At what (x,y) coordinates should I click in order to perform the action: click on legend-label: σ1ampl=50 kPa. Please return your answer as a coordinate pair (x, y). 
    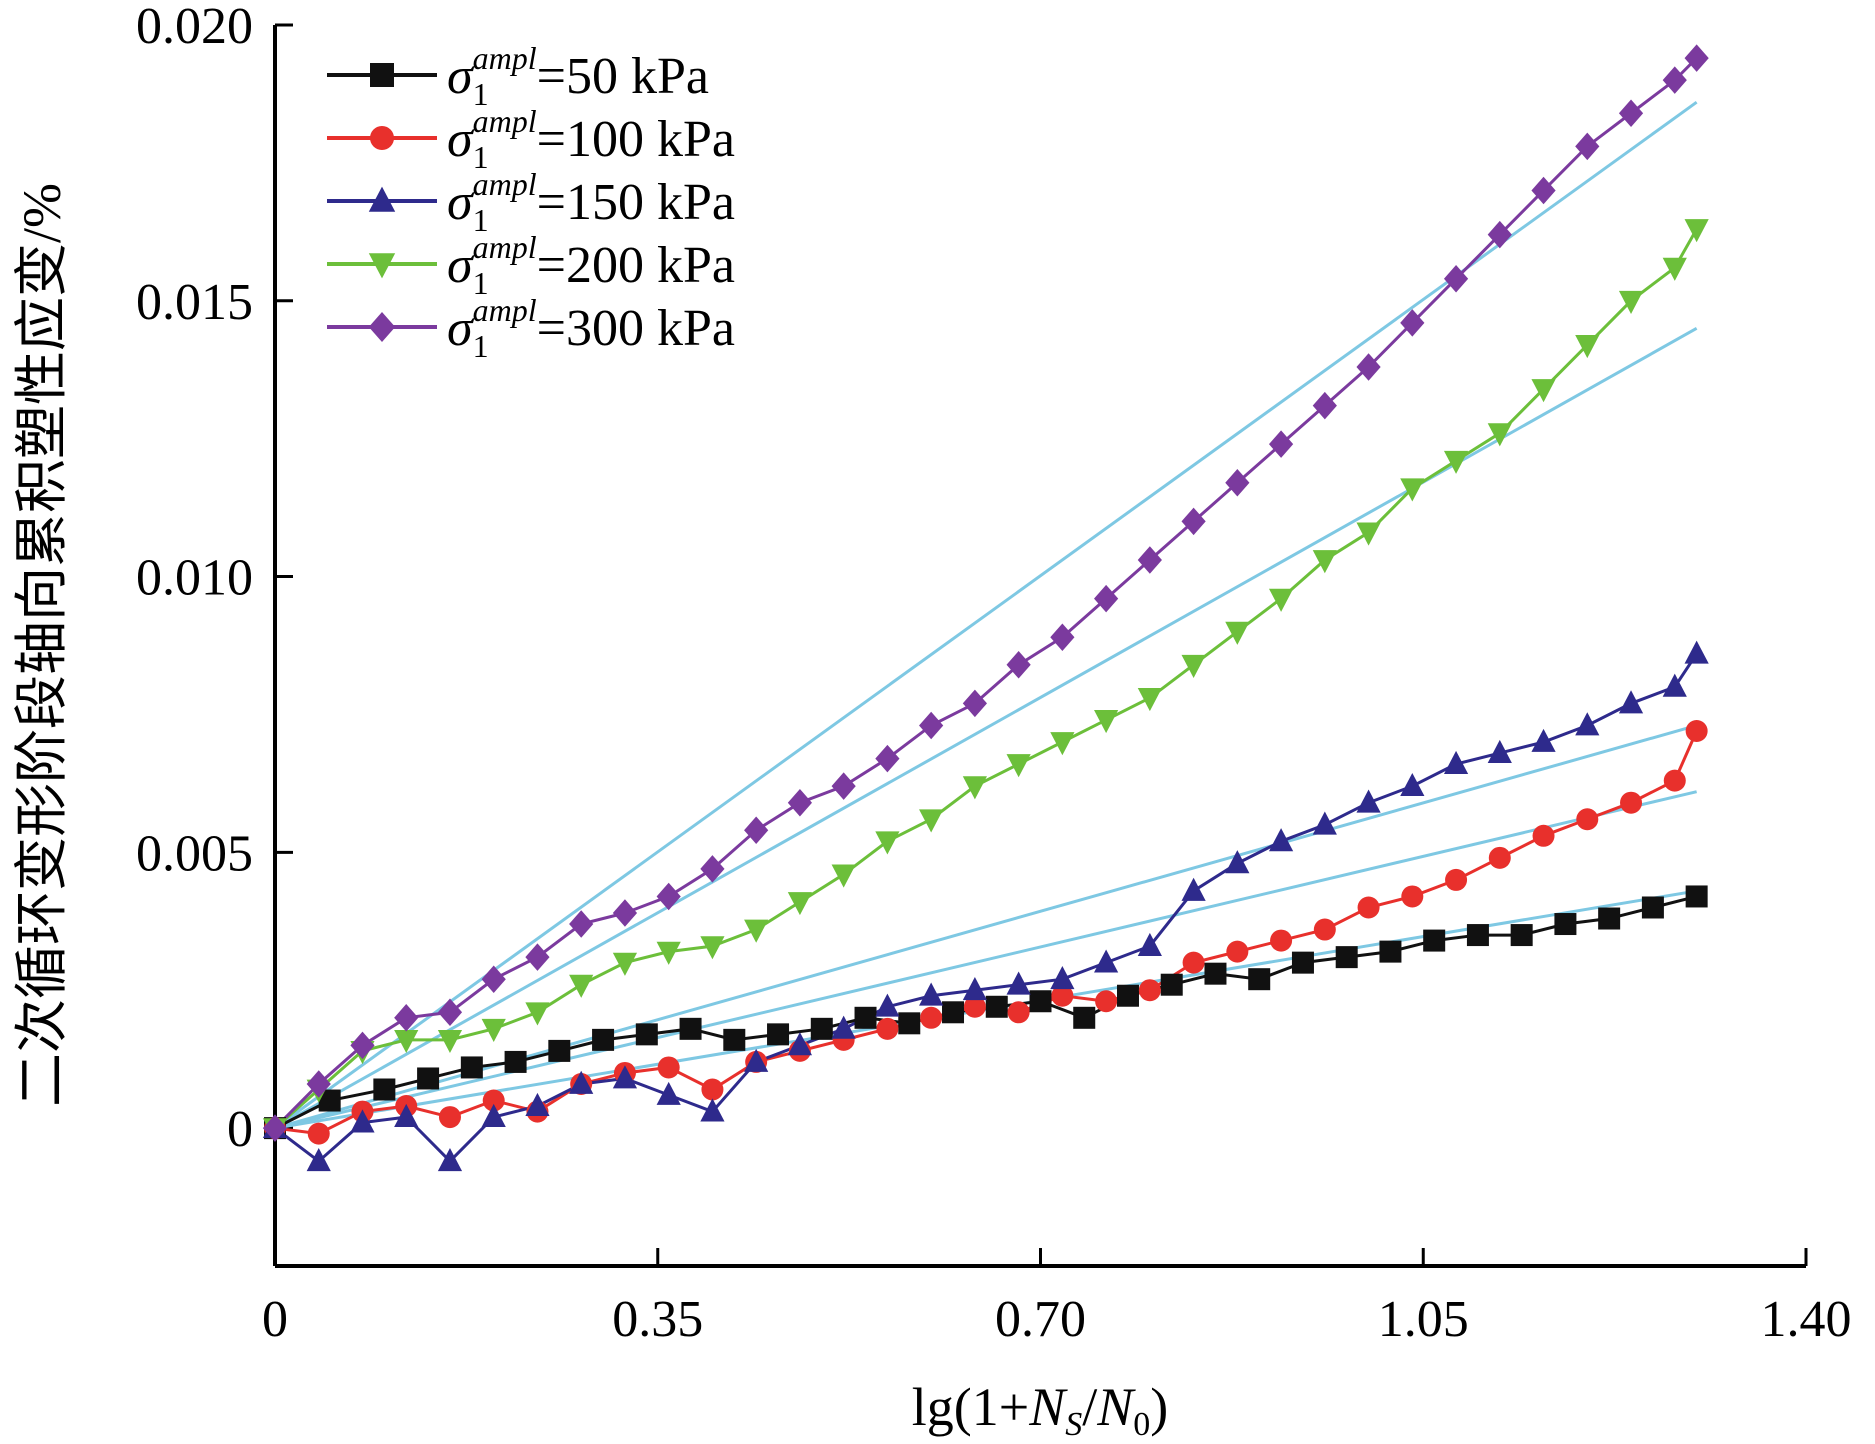
    Looking at the image, I should click on (578, 76).